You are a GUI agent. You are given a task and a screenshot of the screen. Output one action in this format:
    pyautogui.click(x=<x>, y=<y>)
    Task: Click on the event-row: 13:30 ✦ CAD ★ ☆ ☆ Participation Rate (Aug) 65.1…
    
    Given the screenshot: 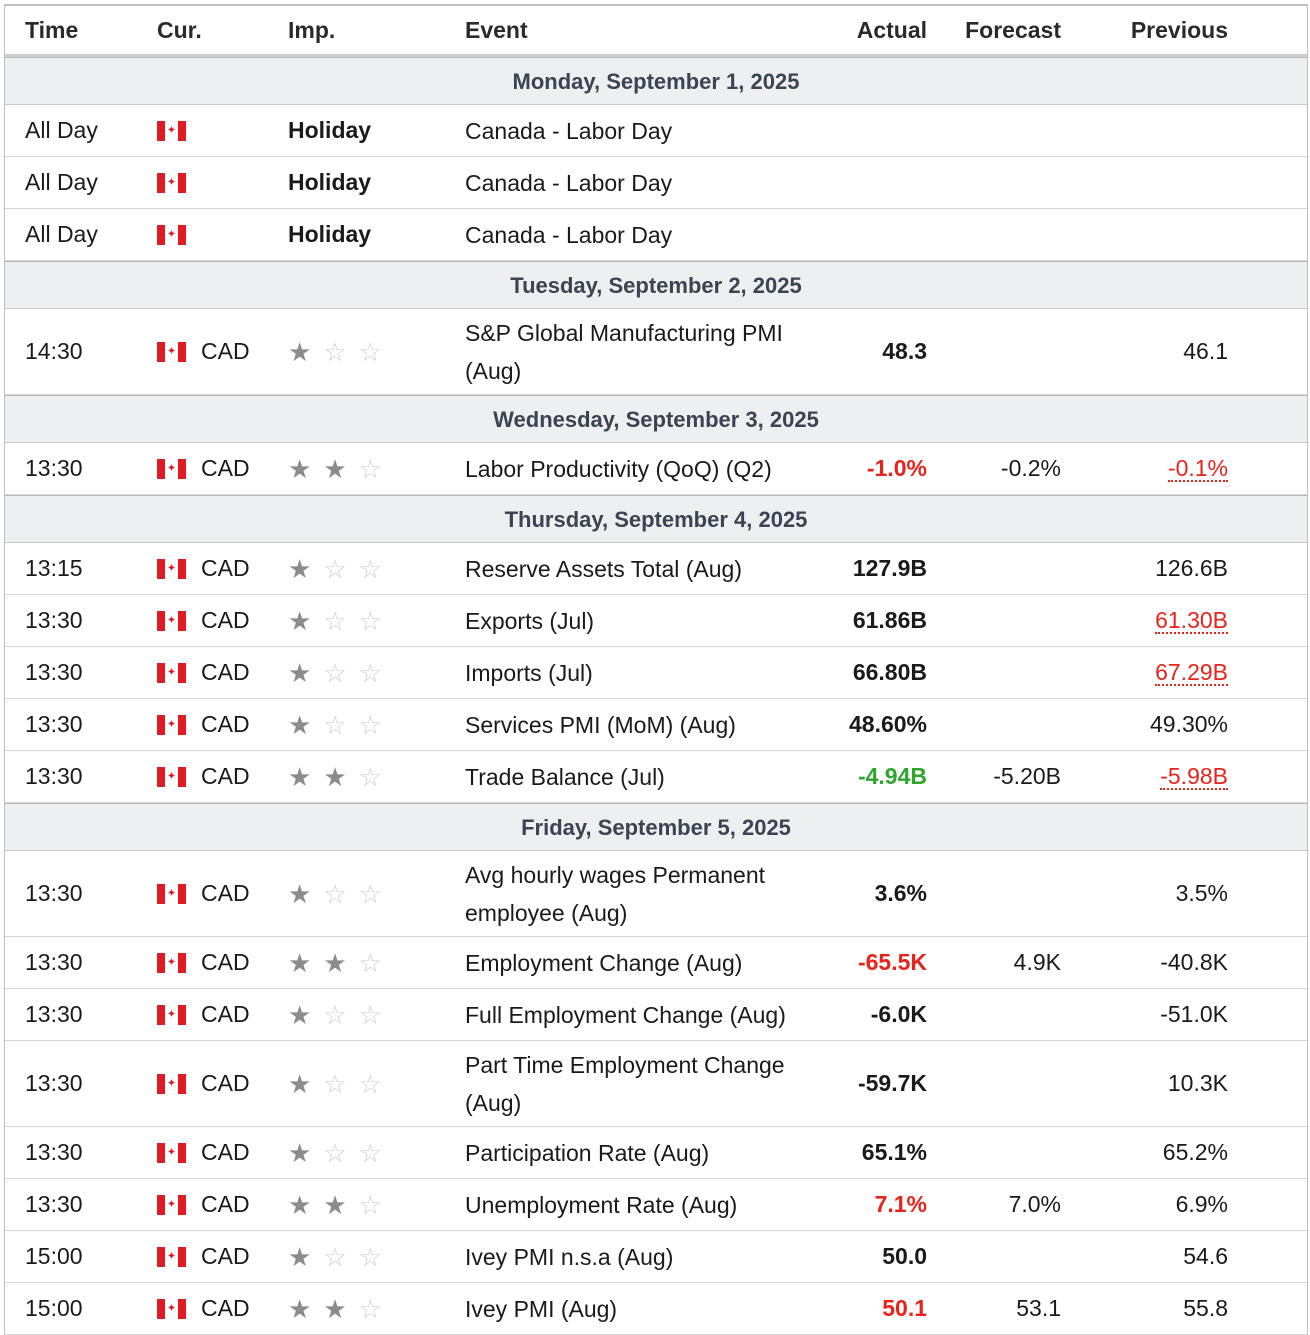 What is the action you would take?
    pyautogui.click(x=656, y=1153)
    